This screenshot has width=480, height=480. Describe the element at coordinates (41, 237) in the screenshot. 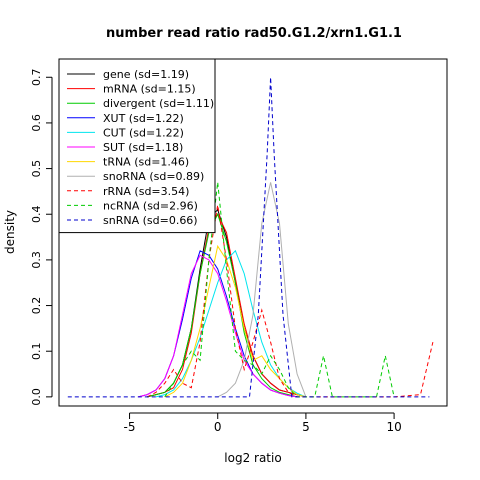

I see `y-axis: 0.0 0.1 0.2 0.3 0.4 0.5 0.6 0.7` at that location.